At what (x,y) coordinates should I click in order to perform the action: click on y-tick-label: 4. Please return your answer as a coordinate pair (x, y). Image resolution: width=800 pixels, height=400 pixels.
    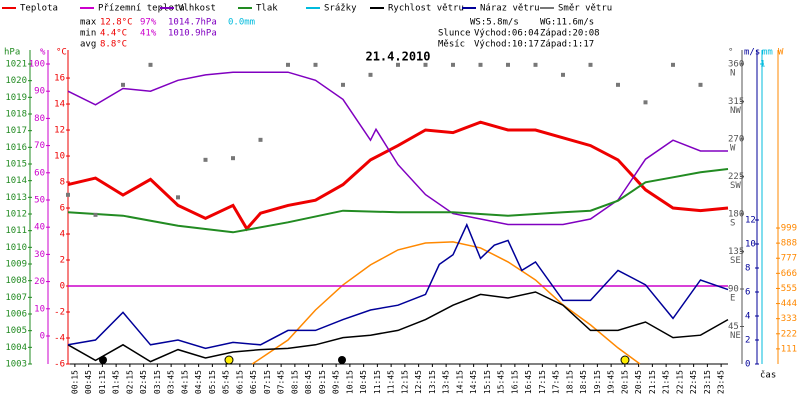
    Looking at the image, I should click on (747, 317).